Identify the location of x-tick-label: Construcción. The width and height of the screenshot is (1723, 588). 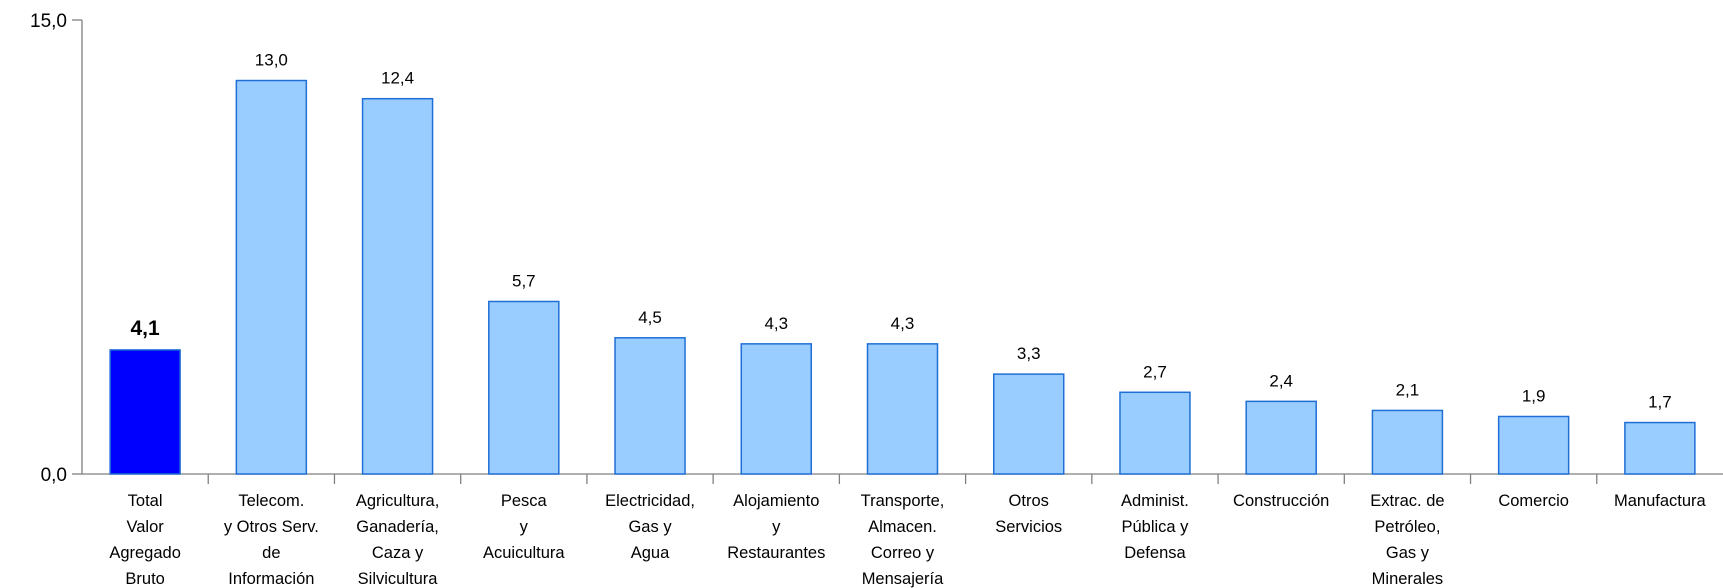
(1281, 501).